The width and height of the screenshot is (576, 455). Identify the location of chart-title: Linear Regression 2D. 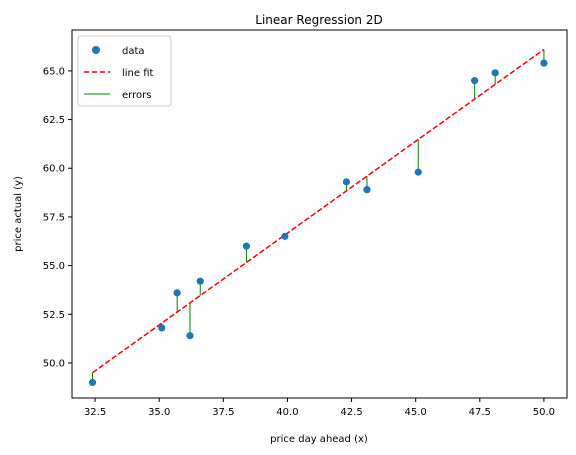
(318, 20).